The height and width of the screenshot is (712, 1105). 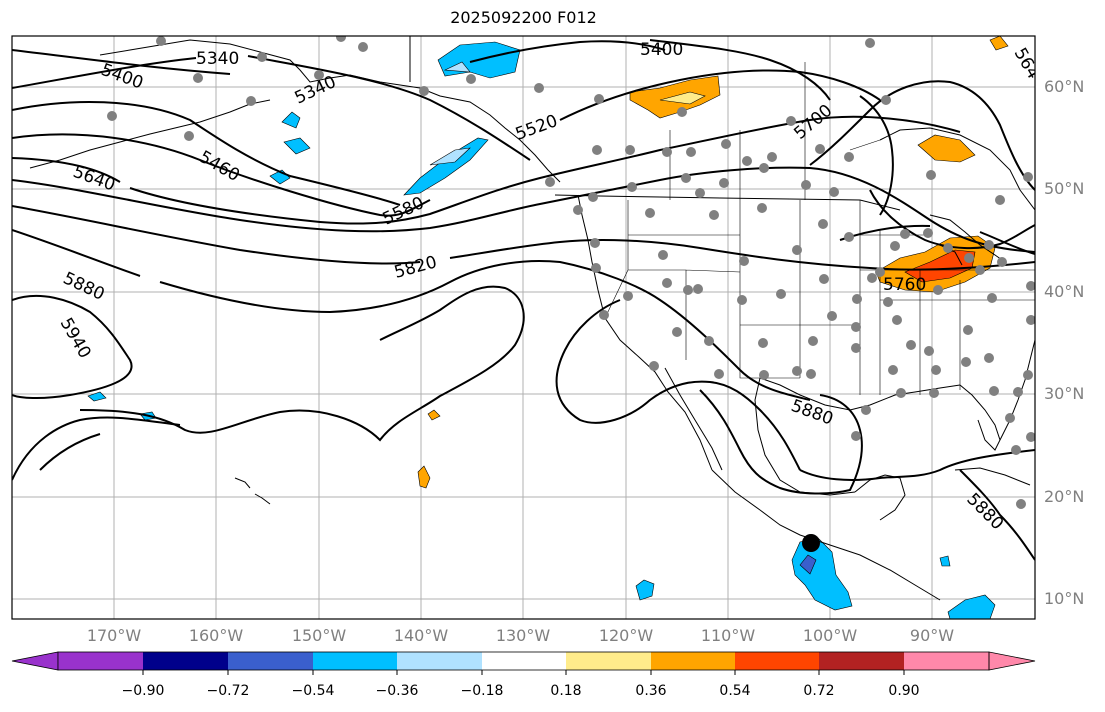 What do you see at coordinates (932, 635) in the screenshot?
I see `lon-label-90w: 90°W` at bounding box center [932, 635].